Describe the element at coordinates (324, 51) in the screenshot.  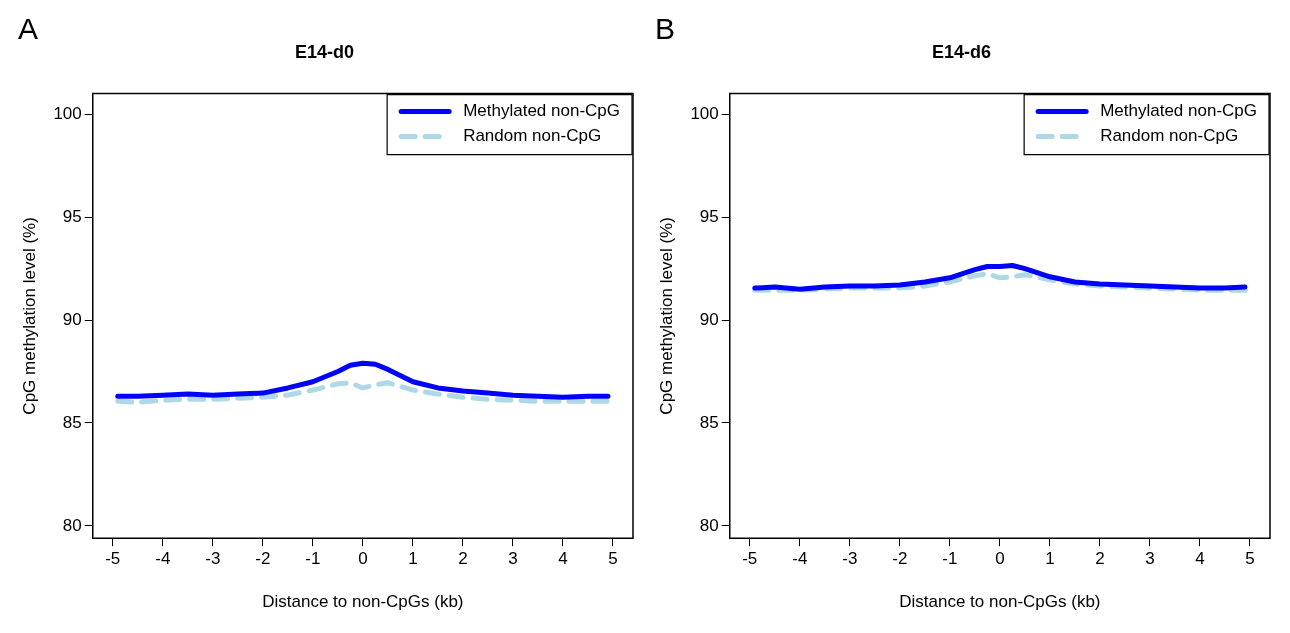
I see `chart-title: E14-d0` at that location.